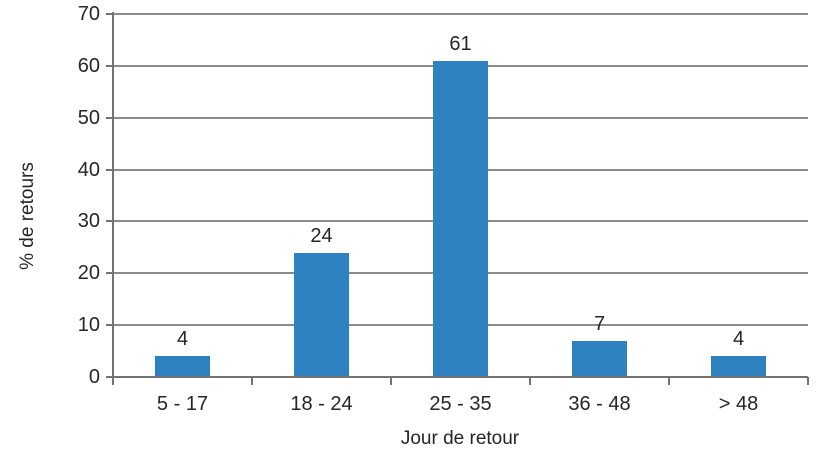  I want to click on x-axis-line, so click(460, 377).